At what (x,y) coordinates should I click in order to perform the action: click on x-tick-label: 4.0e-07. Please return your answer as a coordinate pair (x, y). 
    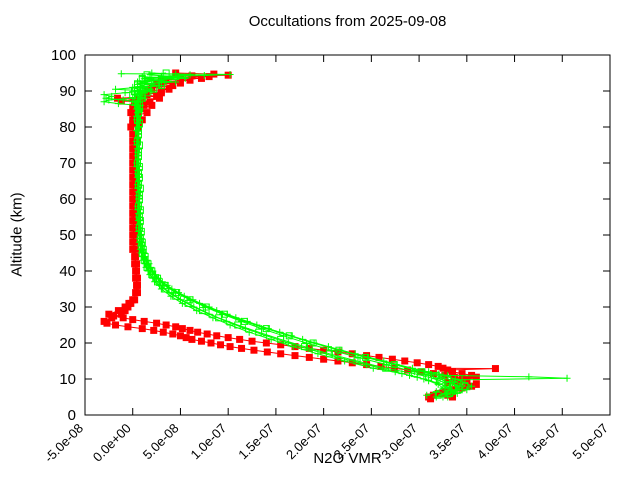
    Looking at the image, I should click on (495, 442).